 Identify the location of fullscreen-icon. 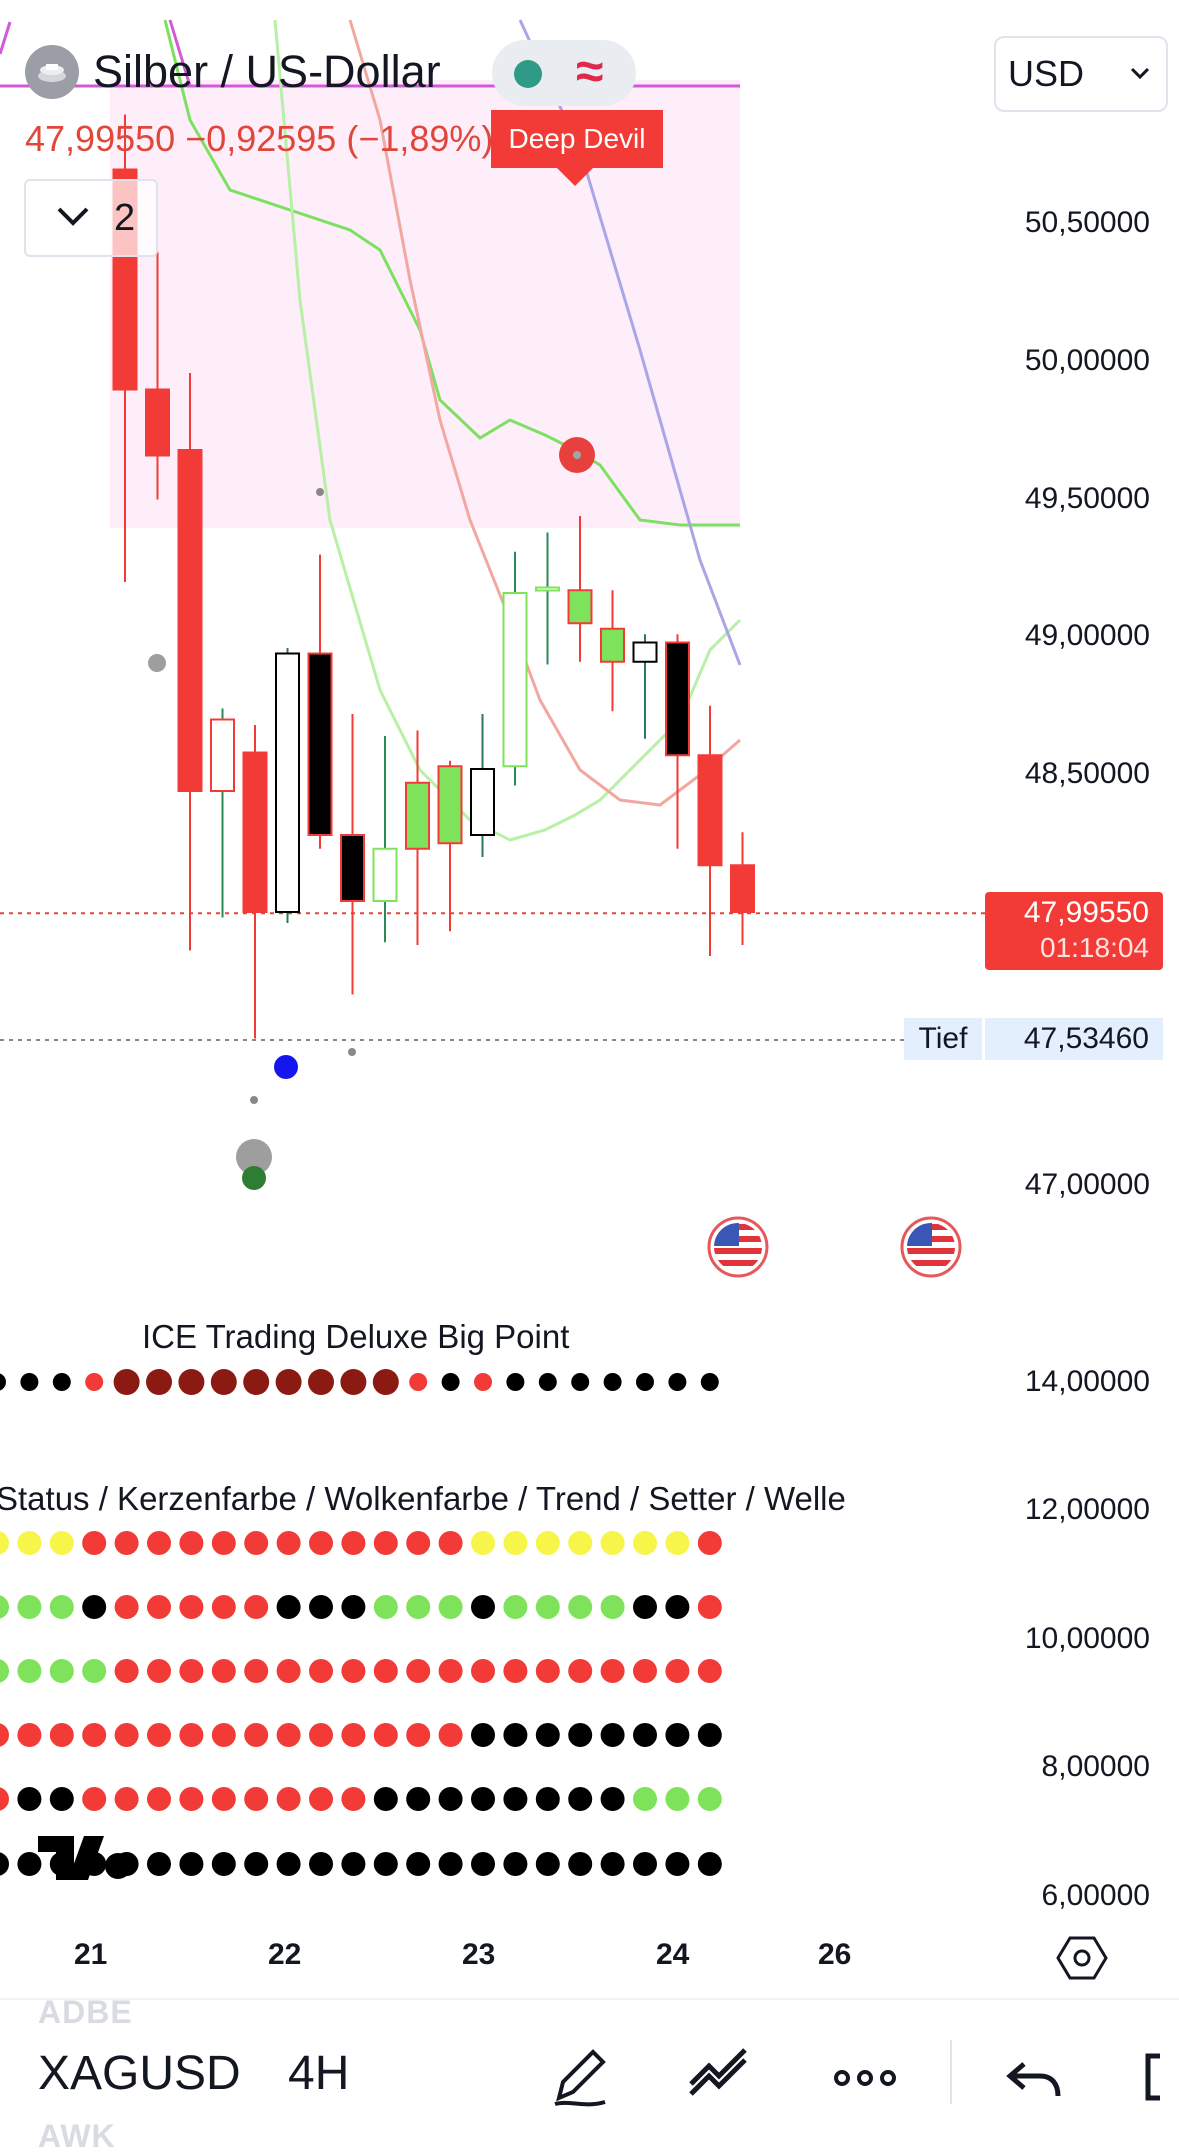
(1159, 2077).